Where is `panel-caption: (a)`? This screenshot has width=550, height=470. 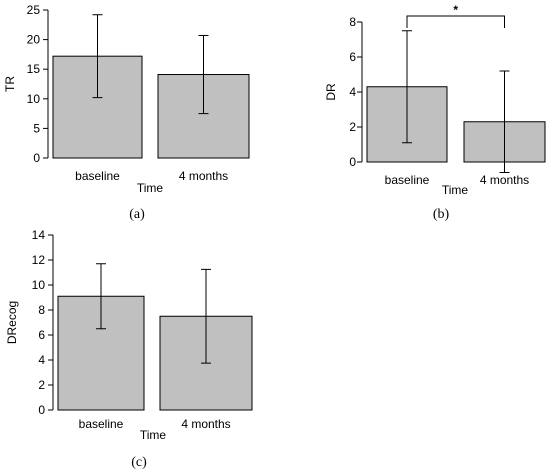
panel-caption: (a) is located at coordinates (137, 214).